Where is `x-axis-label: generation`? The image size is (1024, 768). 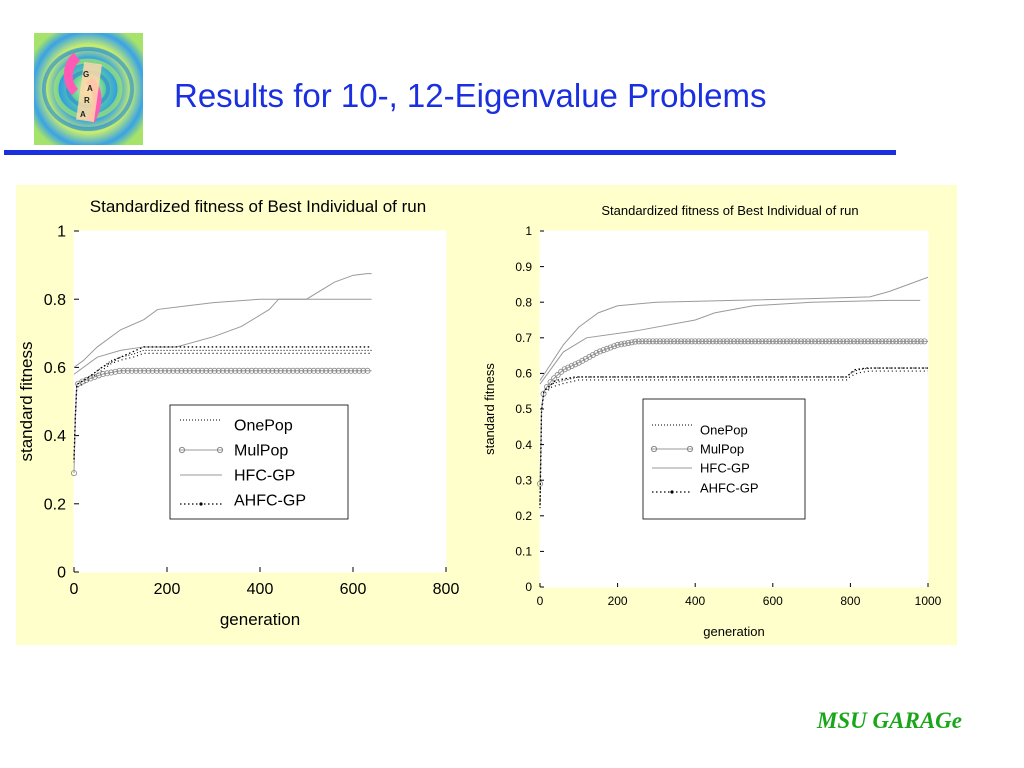
x-axis-label: generation is located at coordinates (260, 619).